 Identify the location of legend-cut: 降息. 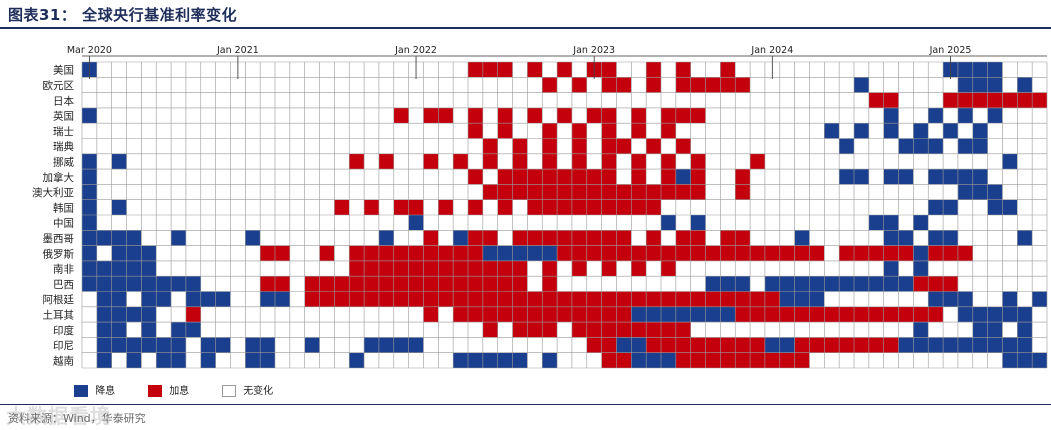
(94, 389).